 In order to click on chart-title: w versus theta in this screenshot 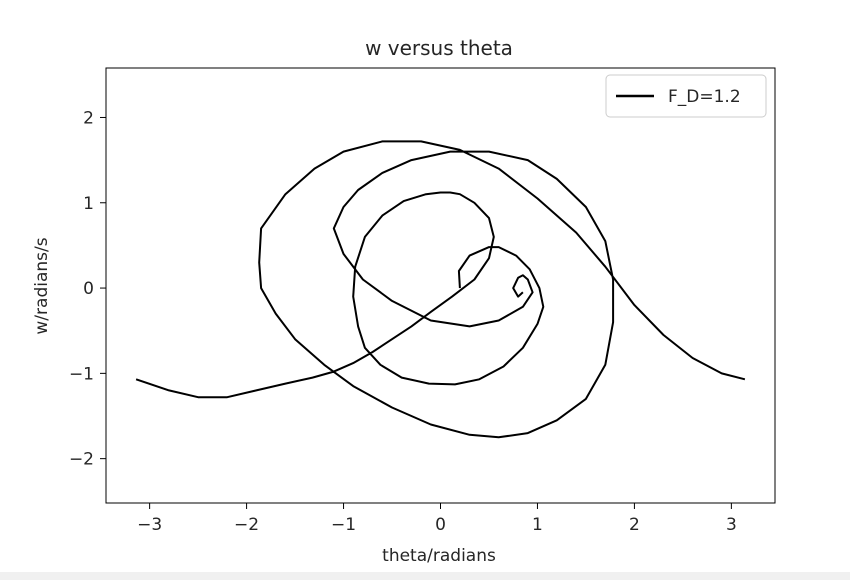, I will do `click(439, 48)`.